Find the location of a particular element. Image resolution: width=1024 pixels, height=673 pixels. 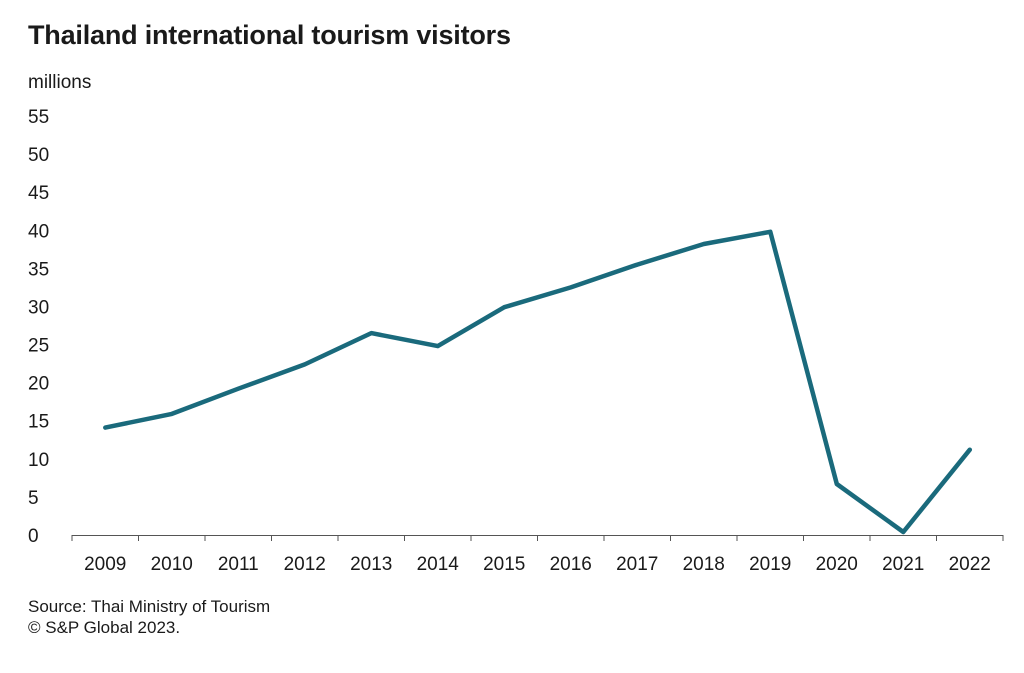

x-tick-label: 2014 is located at coordinates (438, 564).